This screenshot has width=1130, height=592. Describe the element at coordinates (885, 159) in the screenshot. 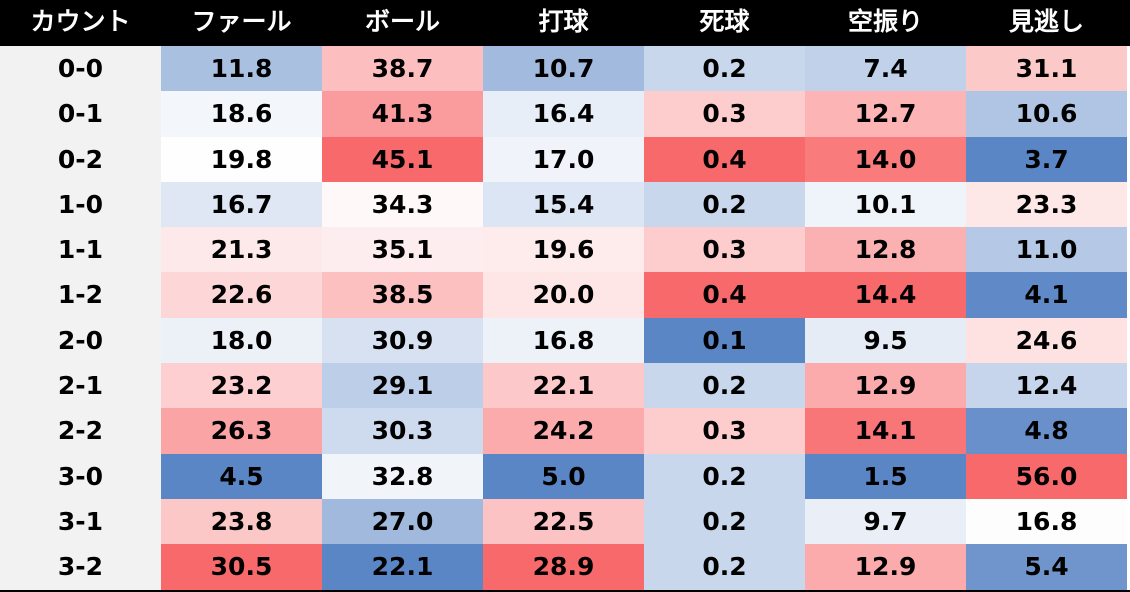

I see `heatmap-cell: 14.0` at that location.